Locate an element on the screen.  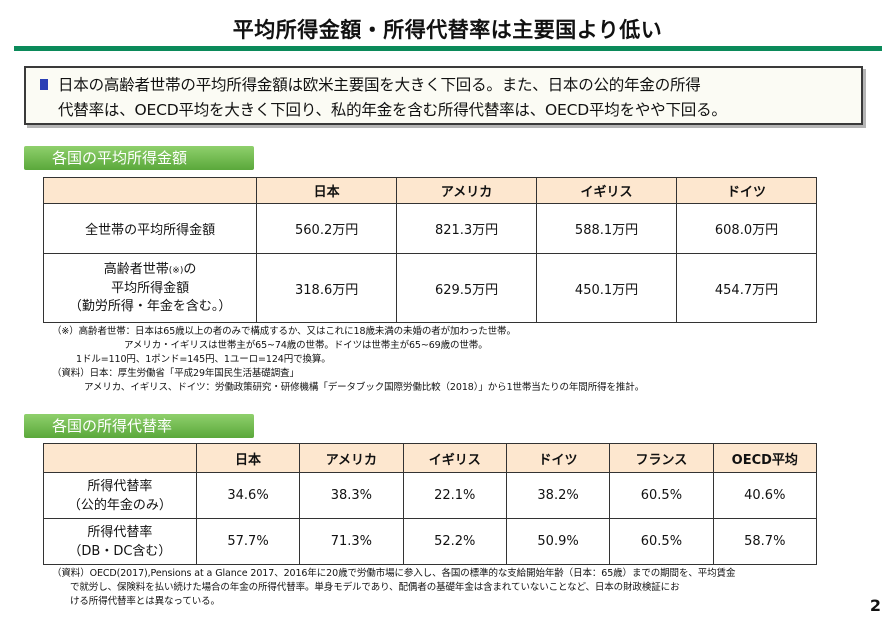
table-cell: 38.3% is located at coordinates (351, 495).